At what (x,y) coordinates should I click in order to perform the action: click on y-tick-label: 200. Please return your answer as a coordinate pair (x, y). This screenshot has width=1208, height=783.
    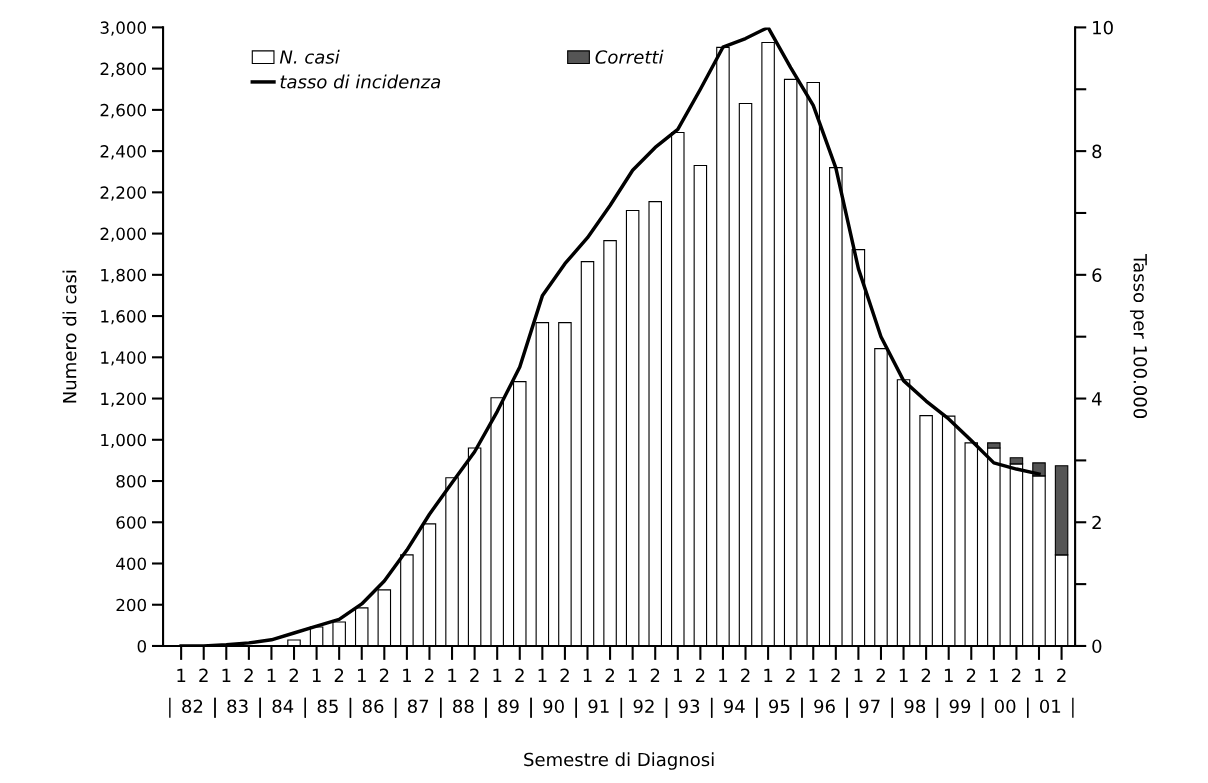
    Looking at the image, I should click on (131, 605).